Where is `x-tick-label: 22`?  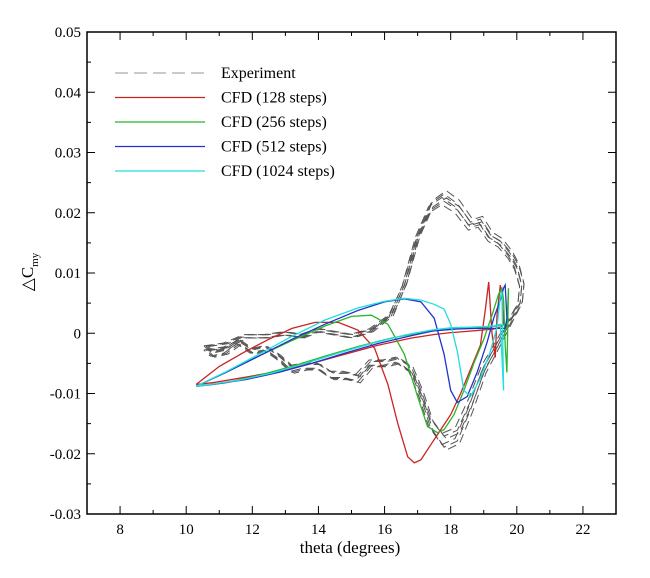 x-tick-label: 22 is located at coordinates (582, 530).